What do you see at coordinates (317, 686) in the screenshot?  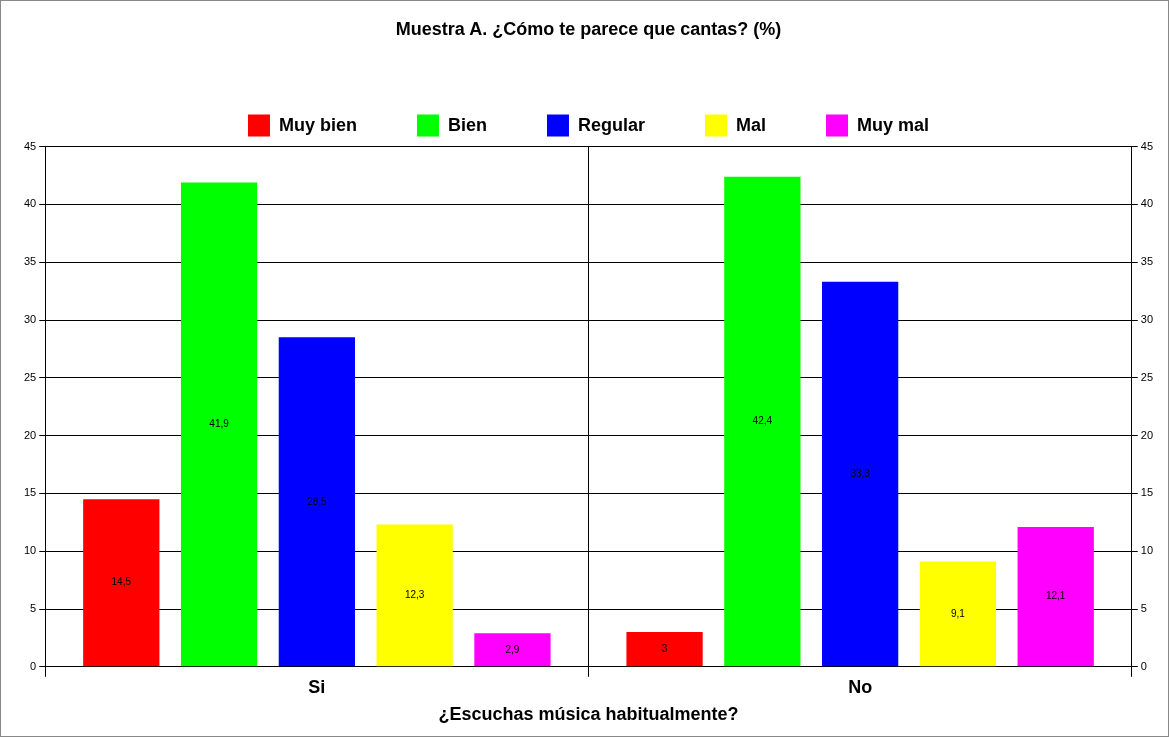 I see `x-tick-label: Si` at bounding box center [317, 686].